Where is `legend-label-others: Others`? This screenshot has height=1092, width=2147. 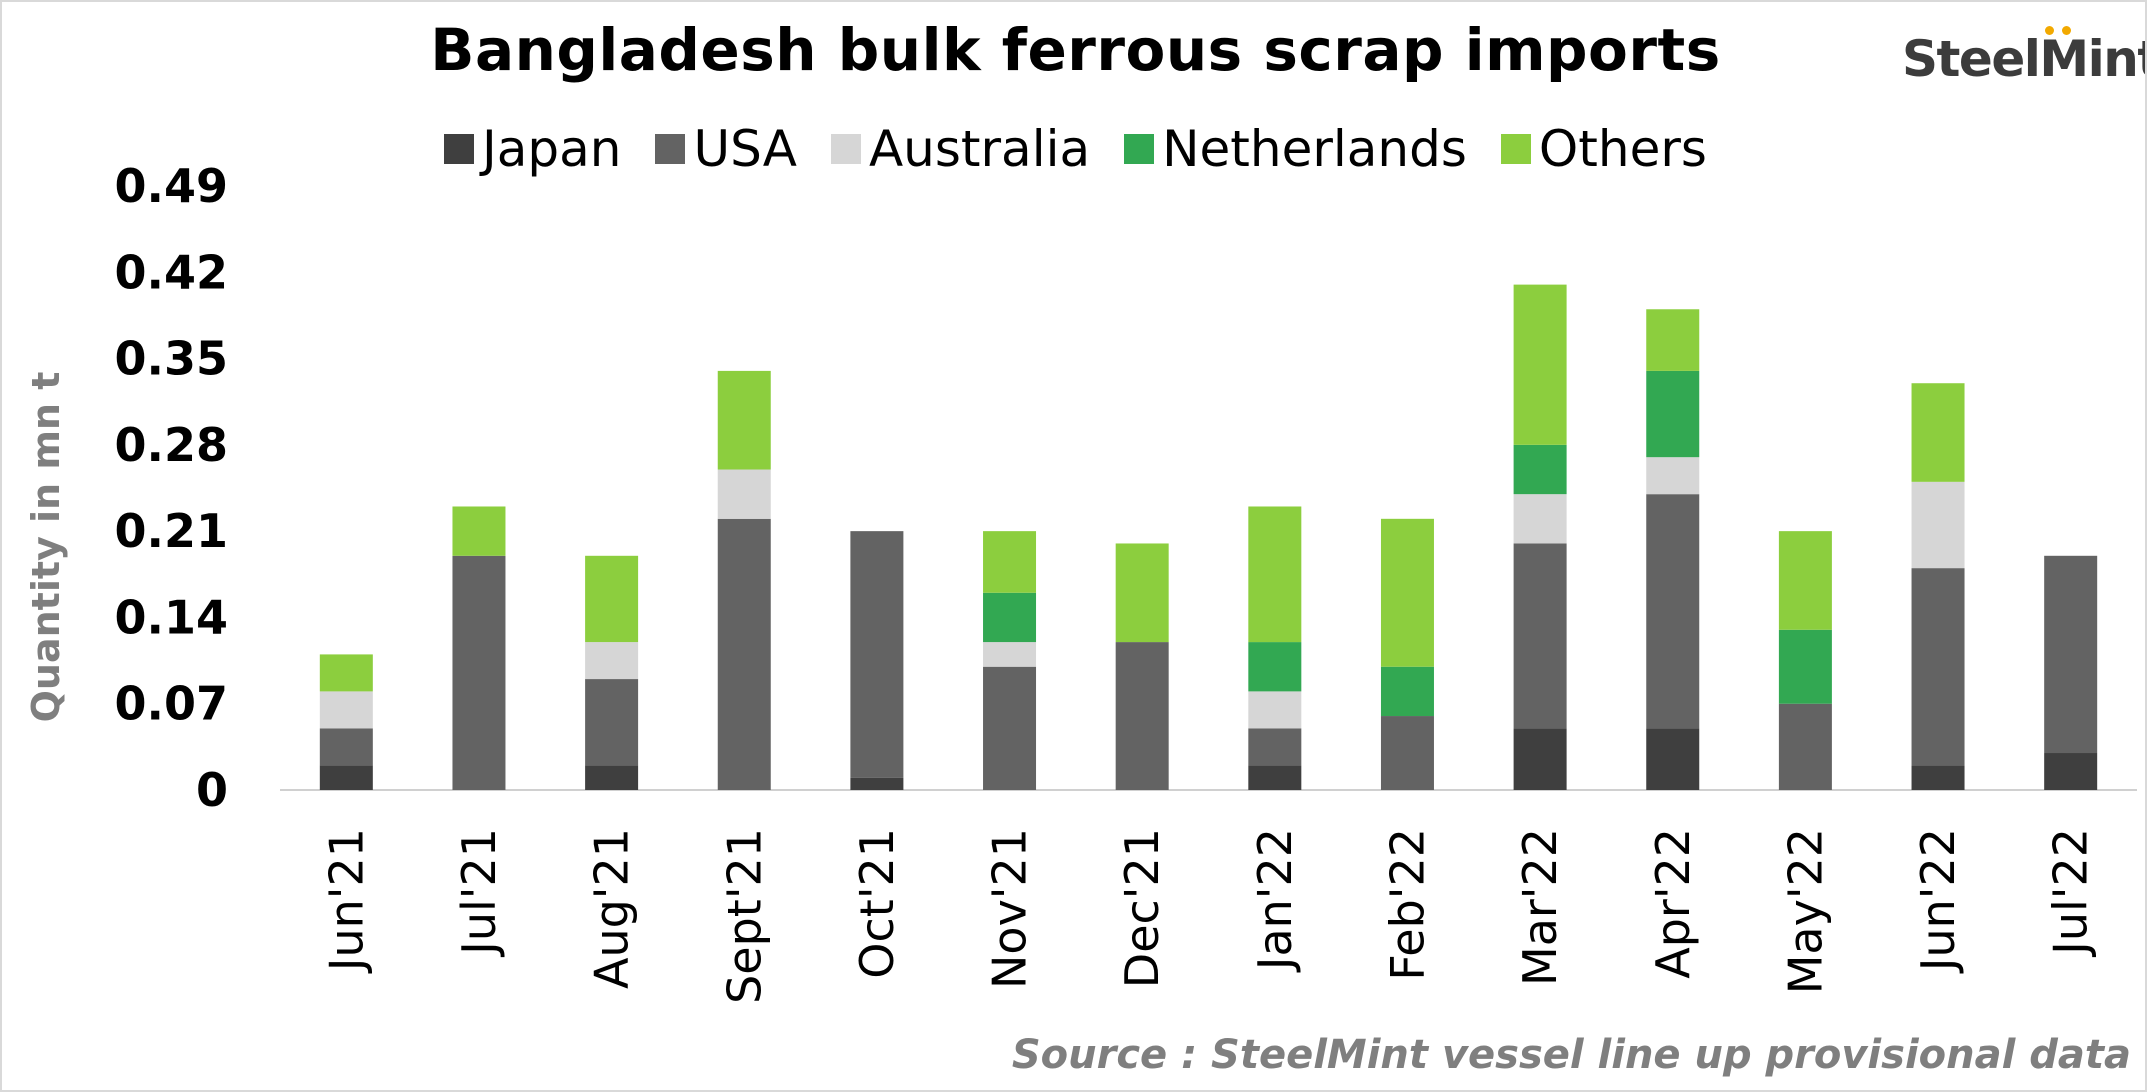 legend-label-others: Others is located at coordinates (1622, 149).